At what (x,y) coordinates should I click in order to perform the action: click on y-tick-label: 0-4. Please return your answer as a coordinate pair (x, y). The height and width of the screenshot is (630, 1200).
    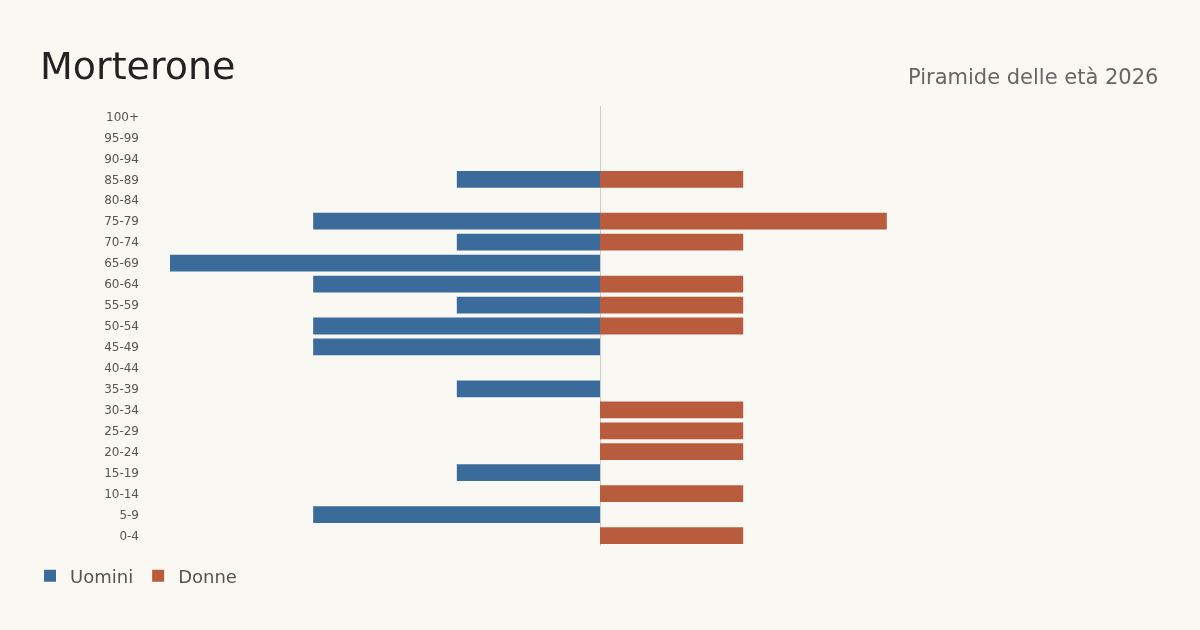
    Looking at the image, I should click on (129, 535).